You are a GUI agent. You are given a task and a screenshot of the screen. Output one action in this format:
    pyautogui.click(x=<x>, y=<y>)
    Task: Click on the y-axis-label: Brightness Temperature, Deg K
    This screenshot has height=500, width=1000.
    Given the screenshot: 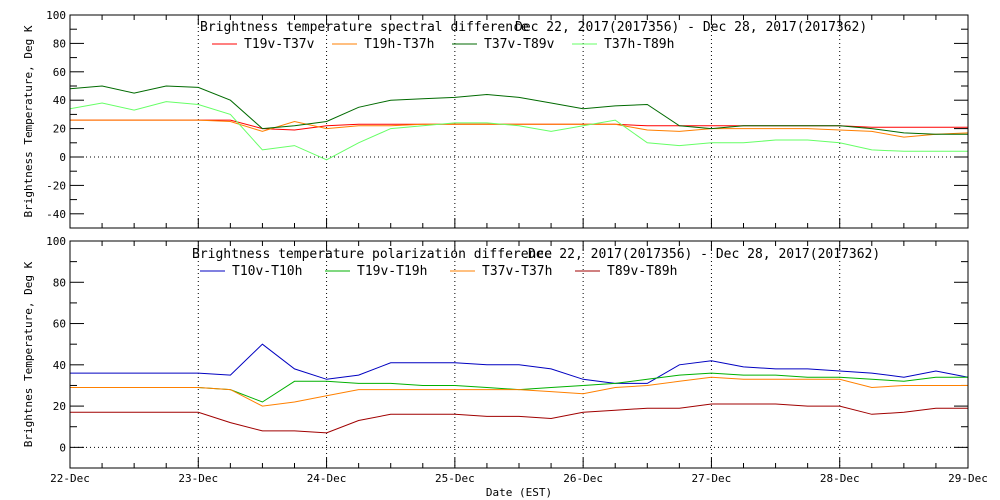 What is the action you would take?
    pyautogui.click(x=28, y=121)
    